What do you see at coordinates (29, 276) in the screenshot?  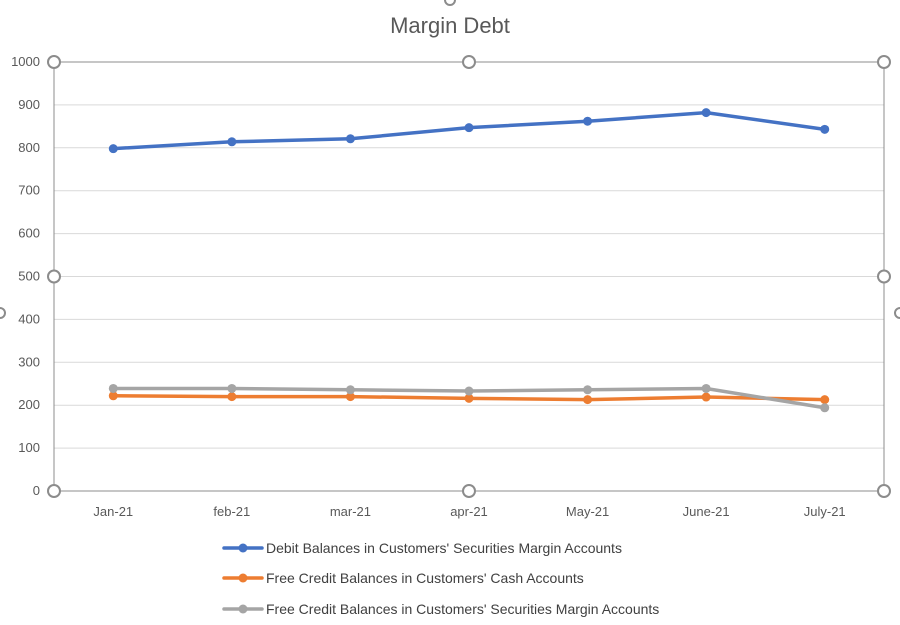 I see `y-tick-label: 500` at bounding box center [29, 276].